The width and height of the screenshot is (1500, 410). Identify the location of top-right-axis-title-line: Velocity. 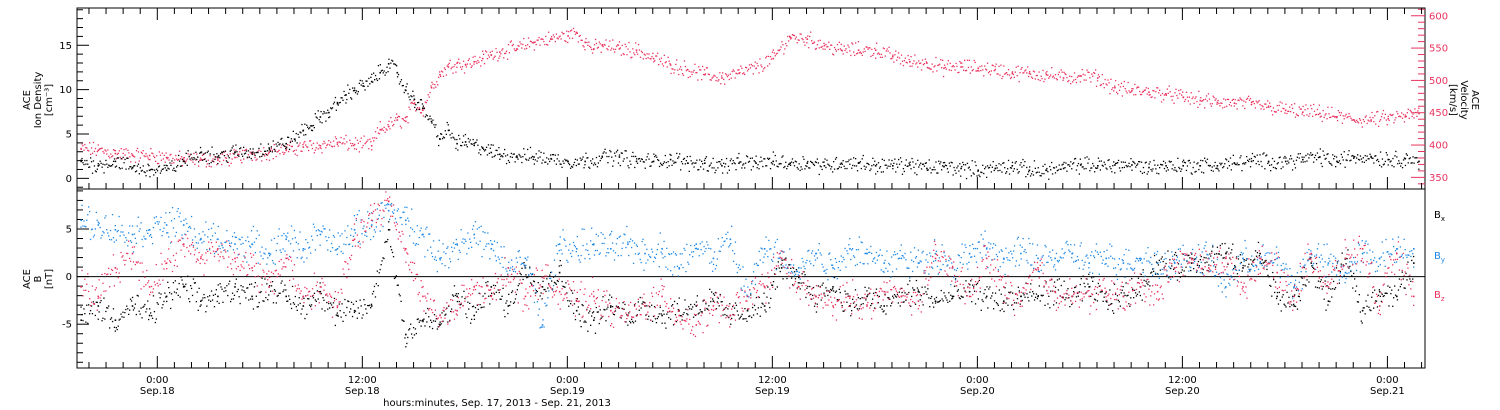
(1463, 99).